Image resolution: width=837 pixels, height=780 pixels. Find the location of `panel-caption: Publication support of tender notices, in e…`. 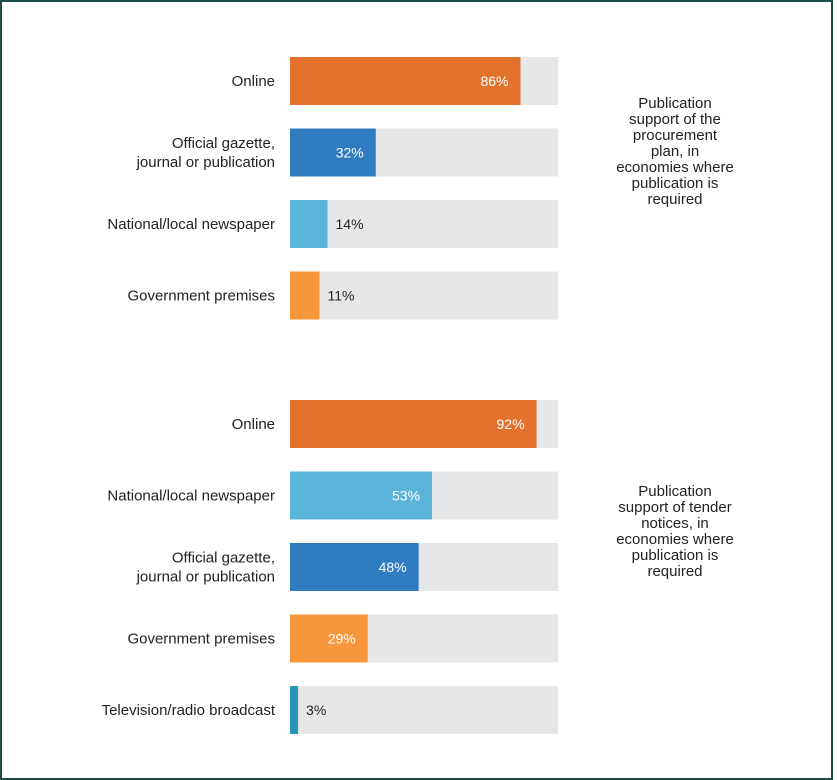

panel-caption: Publication support of tender notices, in e… is located at coordinates (675, 531).